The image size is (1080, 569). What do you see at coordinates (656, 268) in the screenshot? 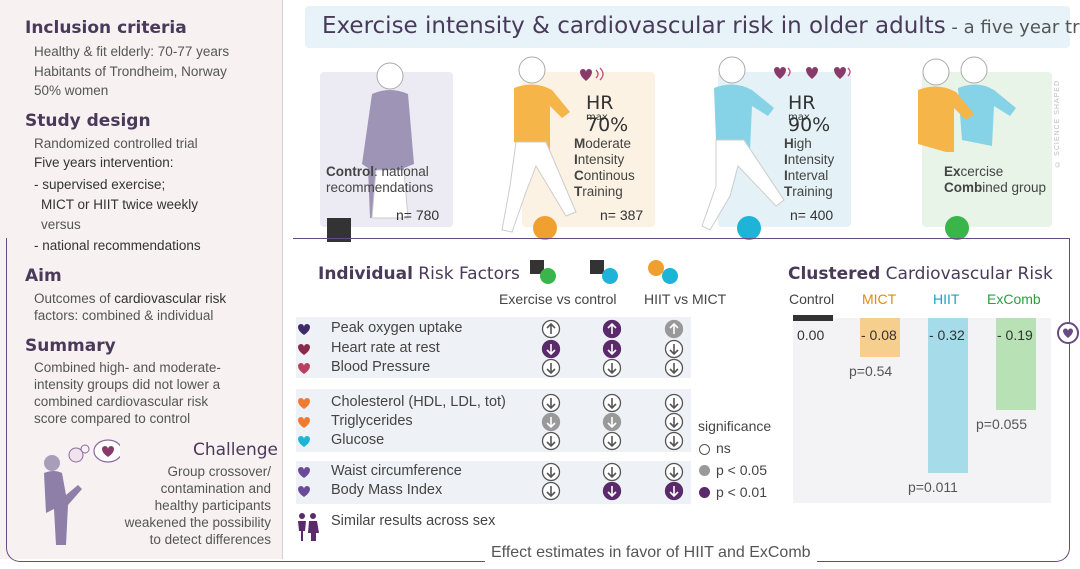
I see `mict-circle-icon` at bounding box center [656, 268].